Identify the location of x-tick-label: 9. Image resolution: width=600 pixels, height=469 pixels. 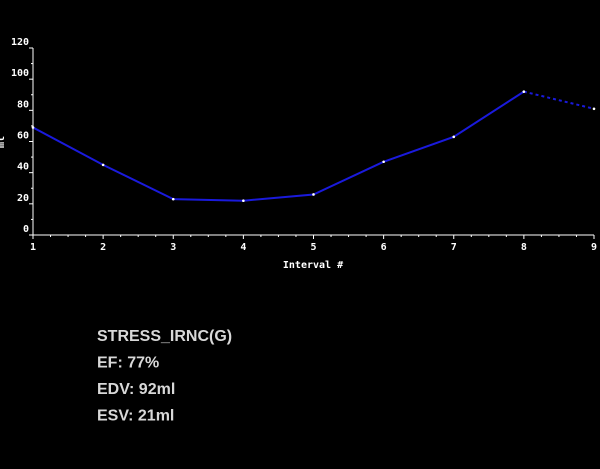
(594, 247).